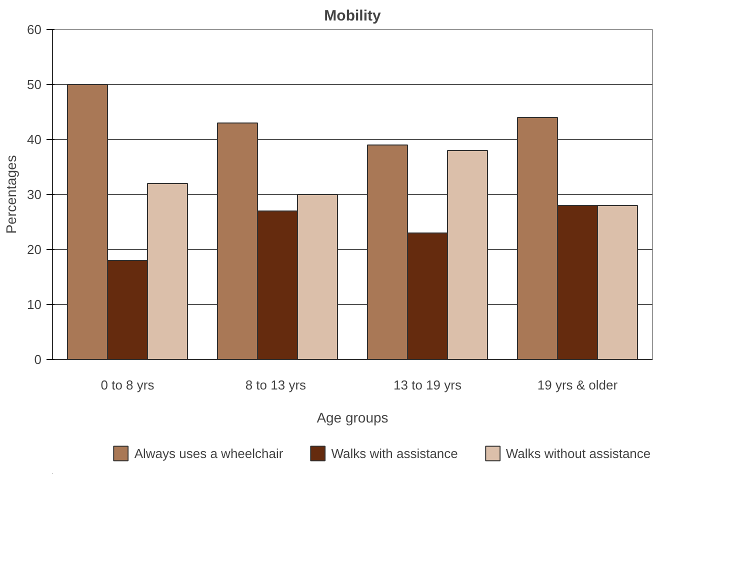 The width and height of the screenshot is (747, 577). What do you see at coordinates (577, 385) in the screenshot?
I see `x-tick-label: 19 yrs & older` at bounding box center [577, 385].